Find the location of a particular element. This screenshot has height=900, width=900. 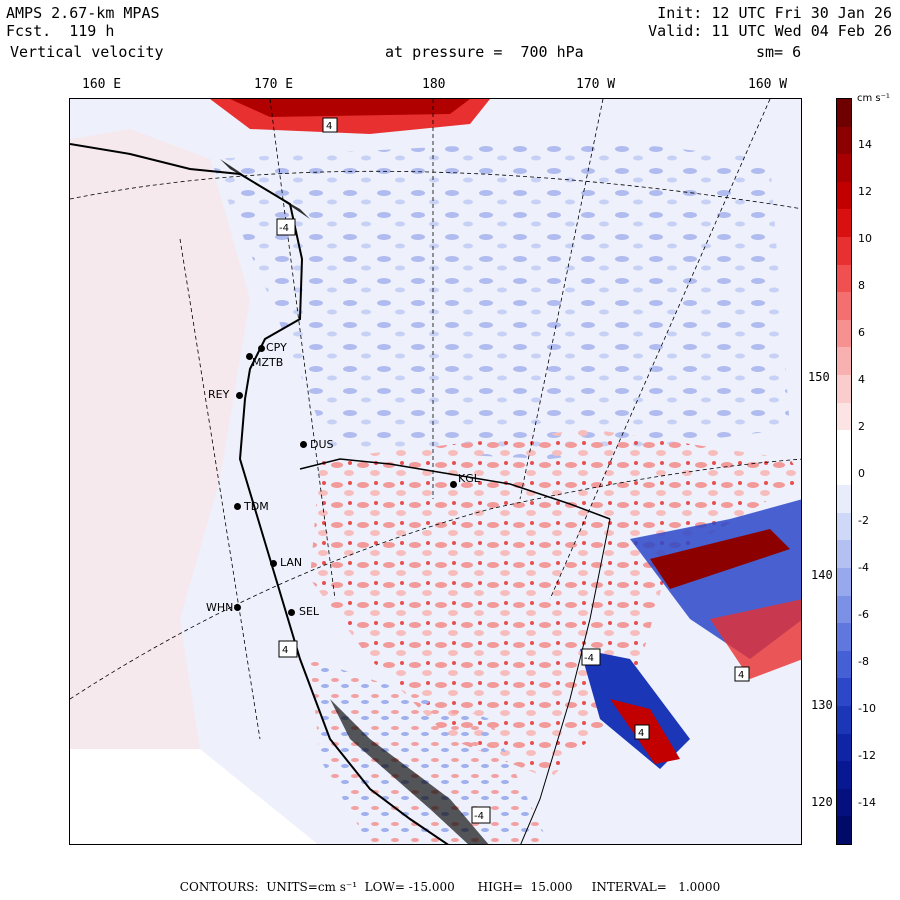

colorbar-tick-label: 12 is located at coordinates (865, 191).